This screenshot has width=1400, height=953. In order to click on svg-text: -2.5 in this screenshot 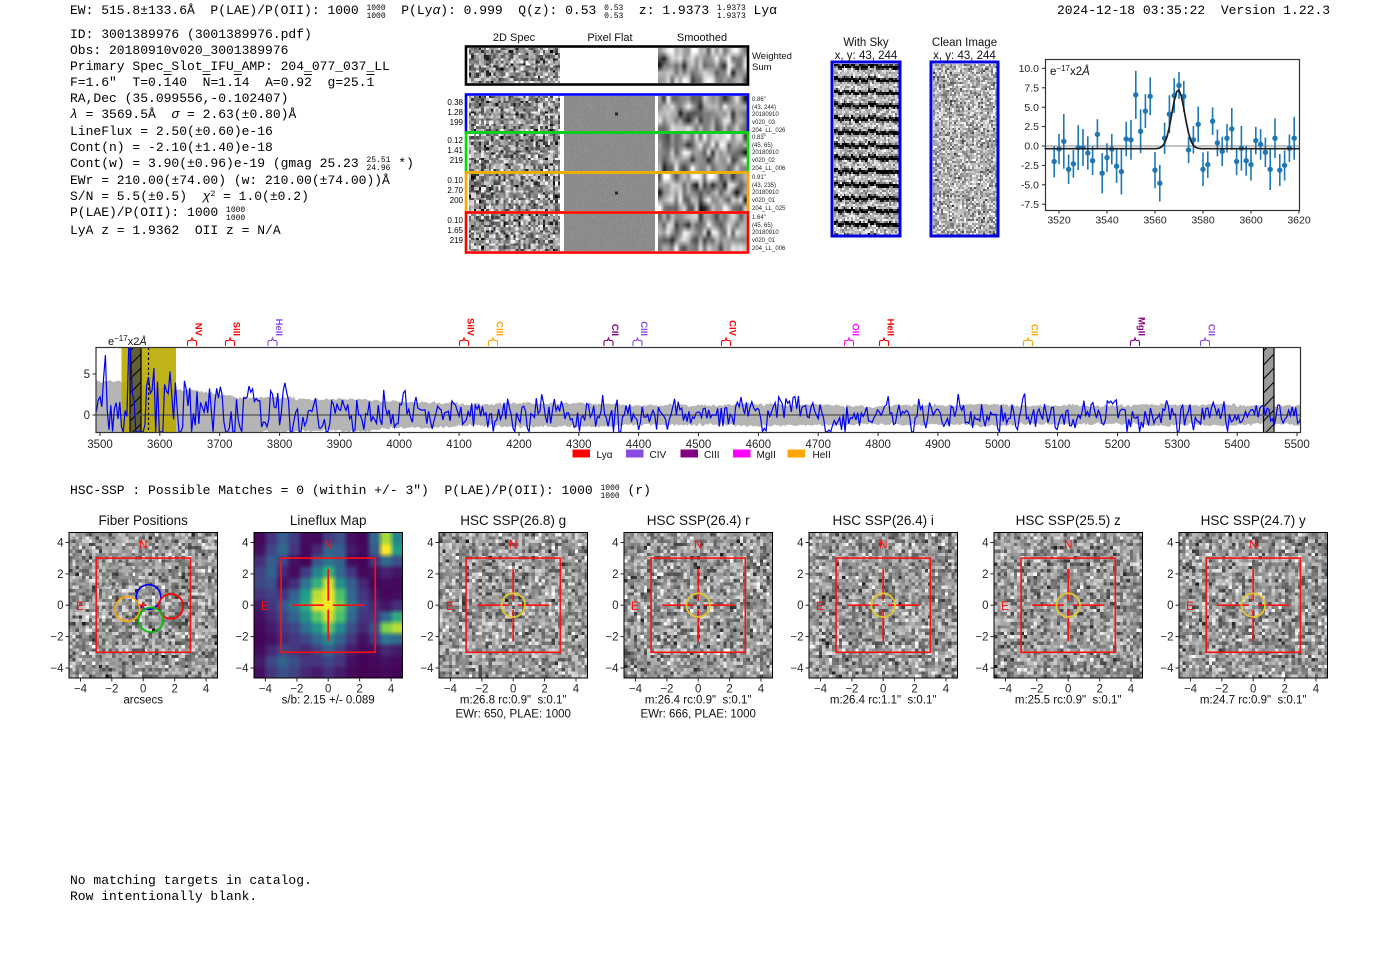, I will do `click(1030, 166)`.